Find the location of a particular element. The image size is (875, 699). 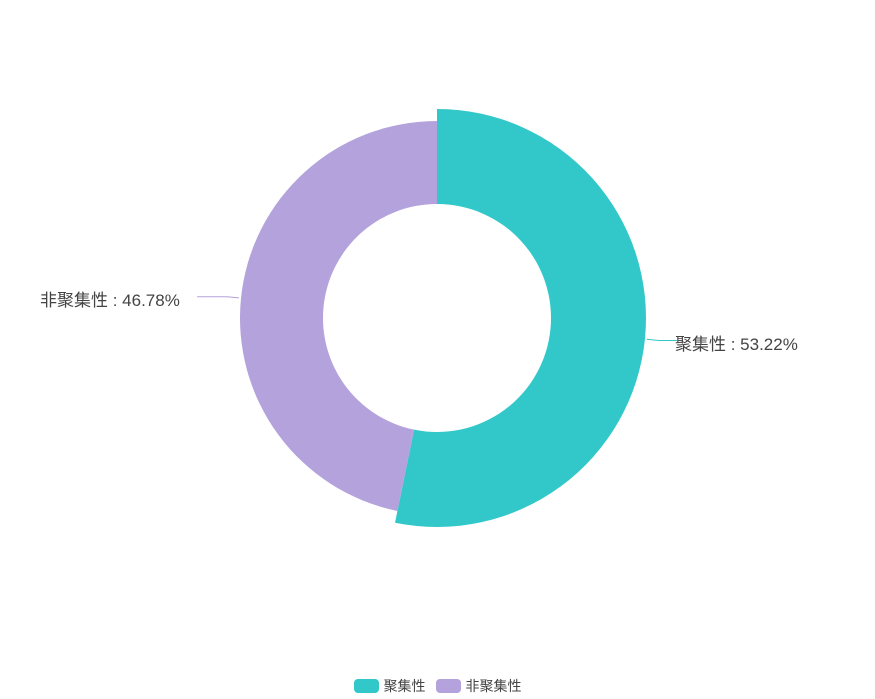

legend-item-non-cluster: 非聚集性 is located at coordinates (478, 686).